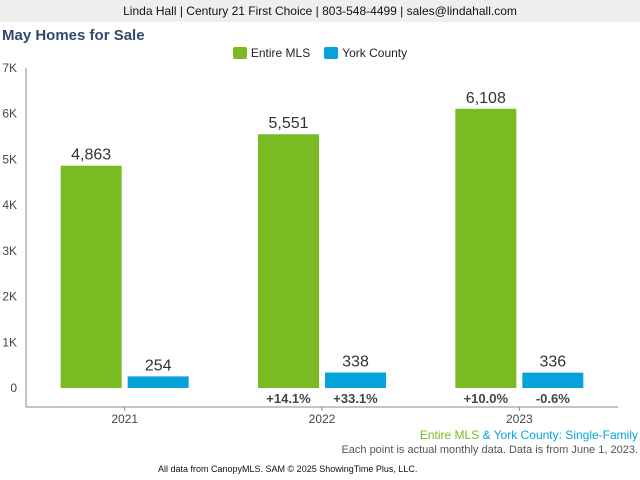 The width and height of the screenshot is (640, 480). Describe the element at coordinates (9, 159) in the screenshot. I see `y-tick-label: 5K` at that location.